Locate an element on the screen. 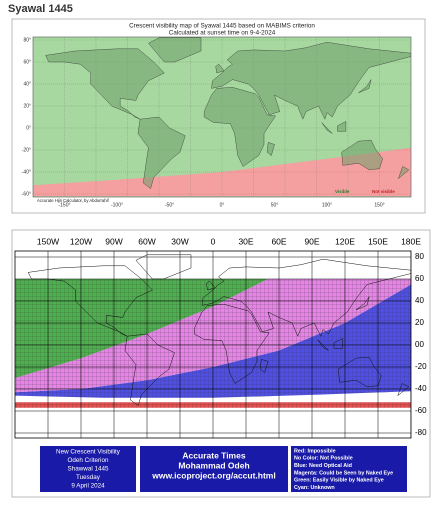 Image resolution: width=437 pixels, height=505 pixels. x-label: 150° is located at coordinates (379, 205).